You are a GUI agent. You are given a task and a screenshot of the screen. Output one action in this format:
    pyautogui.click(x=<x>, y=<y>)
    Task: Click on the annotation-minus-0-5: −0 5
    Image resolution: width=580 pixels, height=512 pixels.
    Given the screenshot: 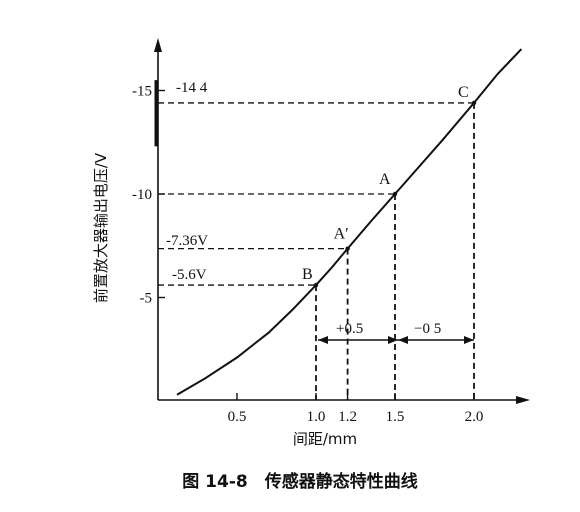 What is the action you would take?
    pyautogui.click(x=427, y=329)
    